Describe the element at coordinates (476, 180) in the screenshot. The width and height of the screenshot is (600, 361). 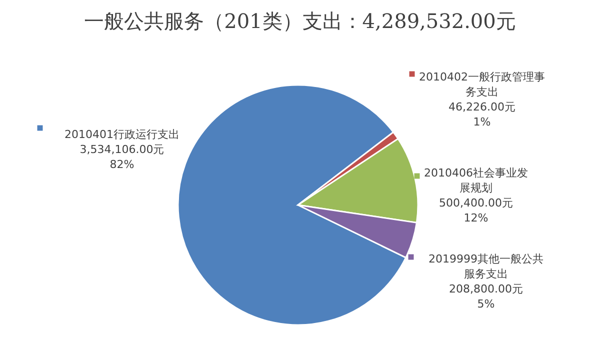
I see `legend-label: 2010406社会事业发展规划` at that location.